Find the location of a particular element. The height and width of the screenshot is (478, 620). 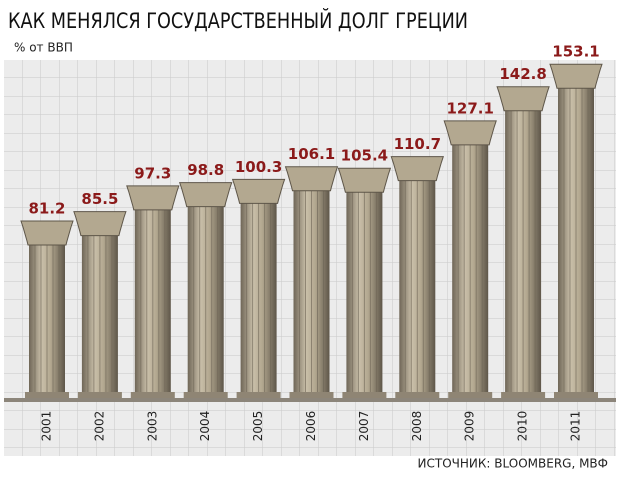

ground is located at coordinates (310, 400).